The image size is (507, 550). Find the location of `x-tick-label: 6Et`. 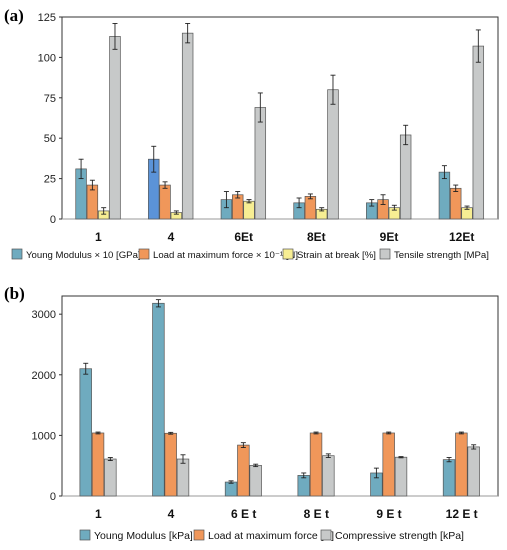

x-tick-label: 6Et is located at coordinates (243, 237).